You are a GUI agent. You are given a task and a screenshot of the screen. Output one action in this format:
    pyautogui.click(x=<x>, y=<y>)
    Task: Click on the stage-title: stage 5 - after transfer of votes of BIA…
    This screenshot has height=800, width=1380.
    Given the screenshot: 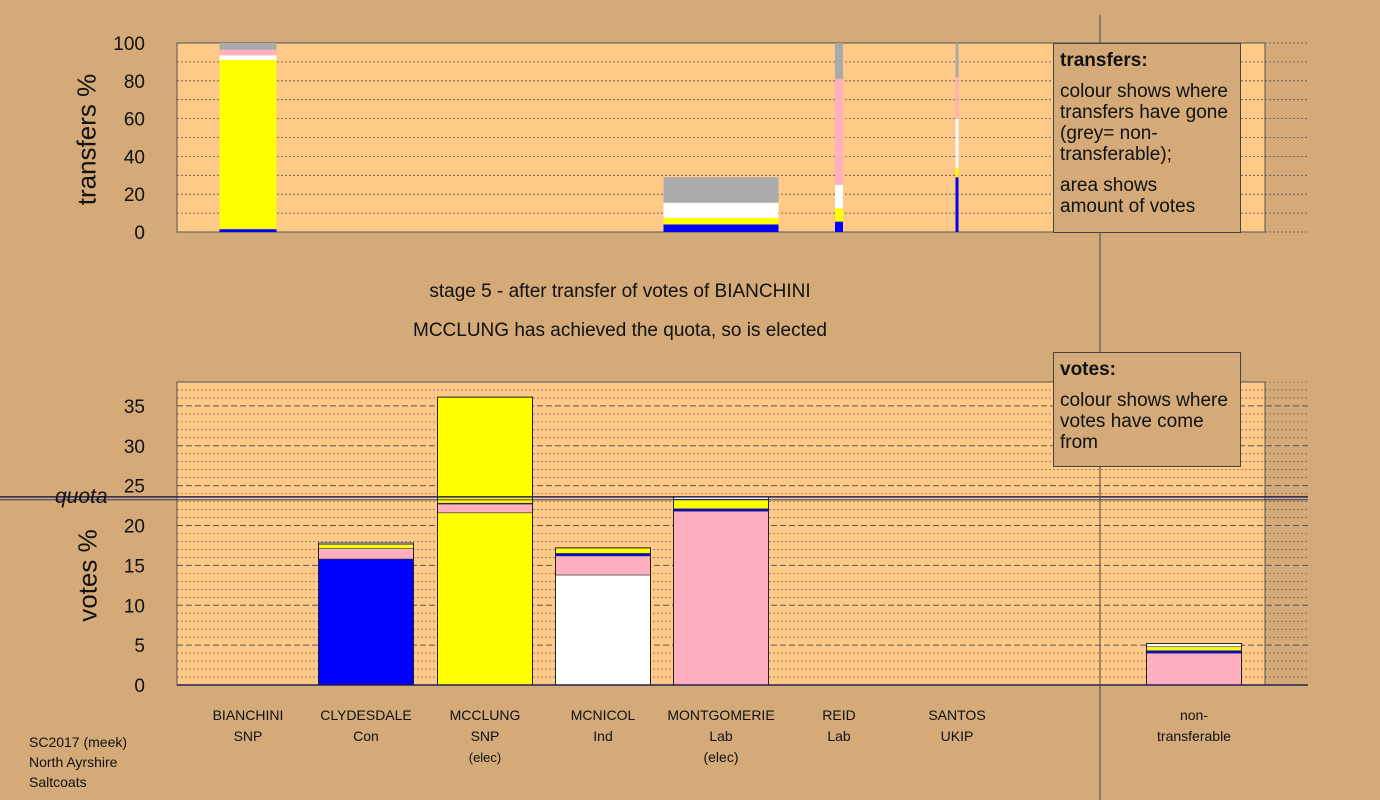 What is the action you would take?
    pyautogui.click(x=620, y=291)
    